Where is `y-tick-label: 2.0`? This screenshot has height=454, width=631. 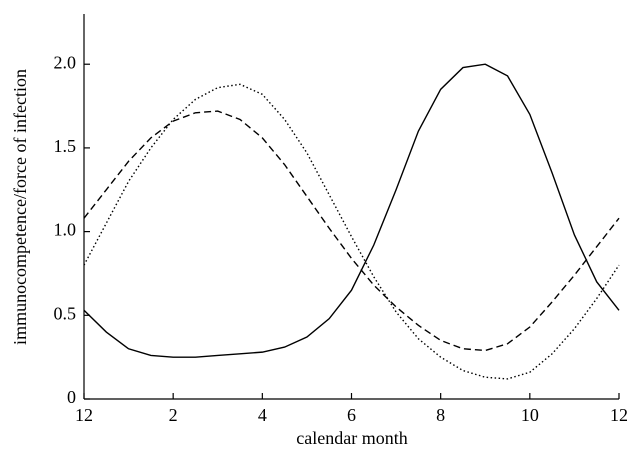 y-tick-label: 2.0 is located at coordinates (65, 62).